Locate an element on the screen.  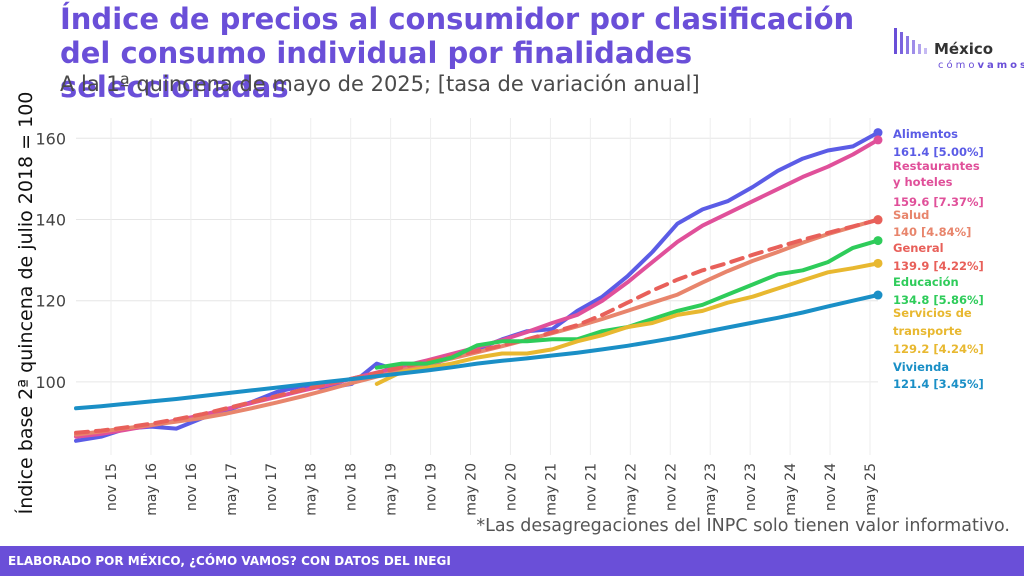
y-tick-label: 100 is located at coordinates (50, 382).